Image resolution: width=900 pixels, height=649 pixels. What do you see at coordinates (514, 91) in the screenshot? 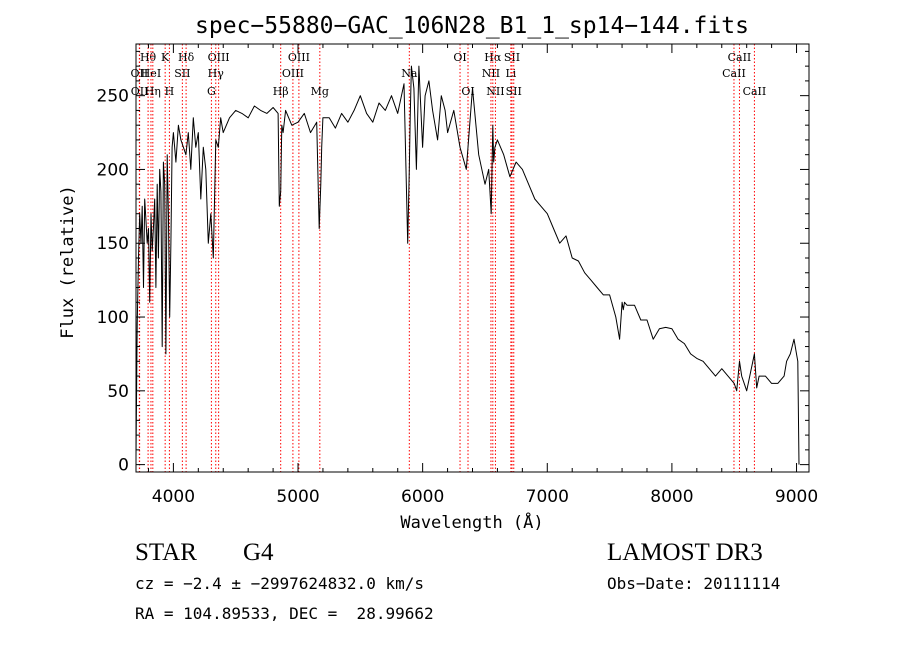
I see `spectral-line-label-24: SII` at bounding box center [514, 91].